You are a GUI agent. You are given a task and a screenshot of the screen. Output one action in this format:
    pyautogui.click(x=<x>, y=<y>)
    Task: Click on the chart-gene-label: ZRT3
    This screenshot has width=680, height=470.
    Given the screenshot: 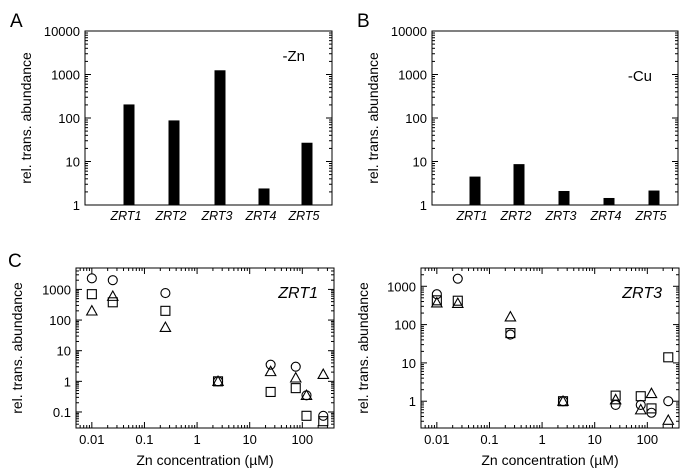 What is the action you would take?
    pyautogui.click(x=641, y=293)
    